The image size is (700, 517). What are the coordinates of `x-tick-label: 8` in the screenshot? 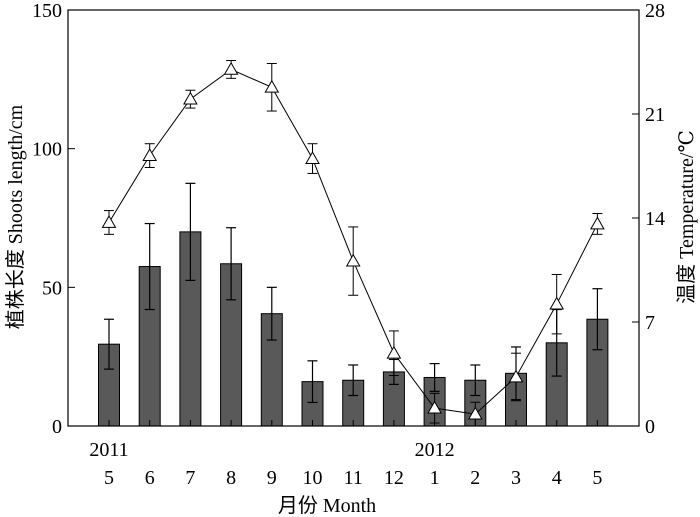 It's located at (231, 478).